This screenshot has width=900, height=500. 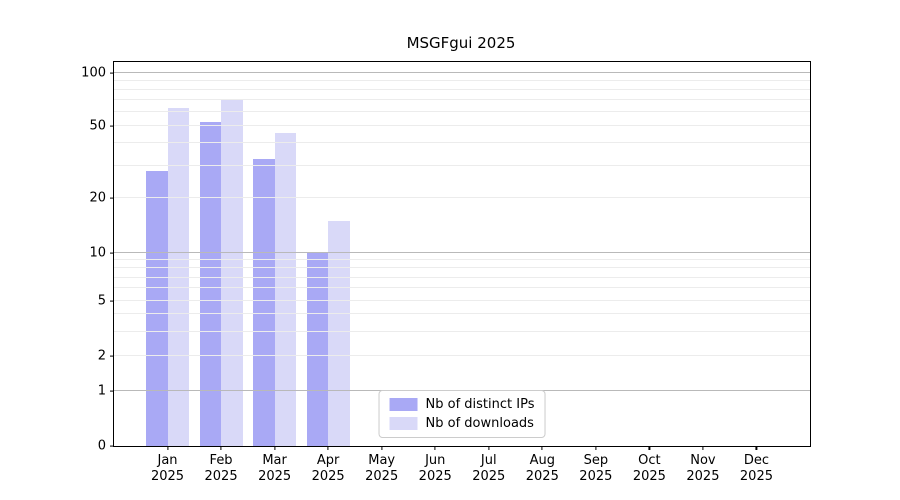 I want to click on x-tick-month: Jan, so click(x=167, y=460).